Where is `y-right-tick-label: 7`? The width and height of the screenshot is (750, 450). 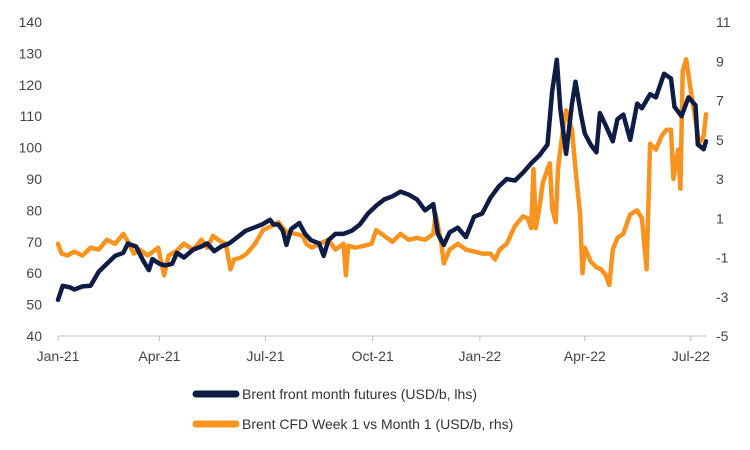
y-right-tick-label: 7 is located at coordinates (720, 101).